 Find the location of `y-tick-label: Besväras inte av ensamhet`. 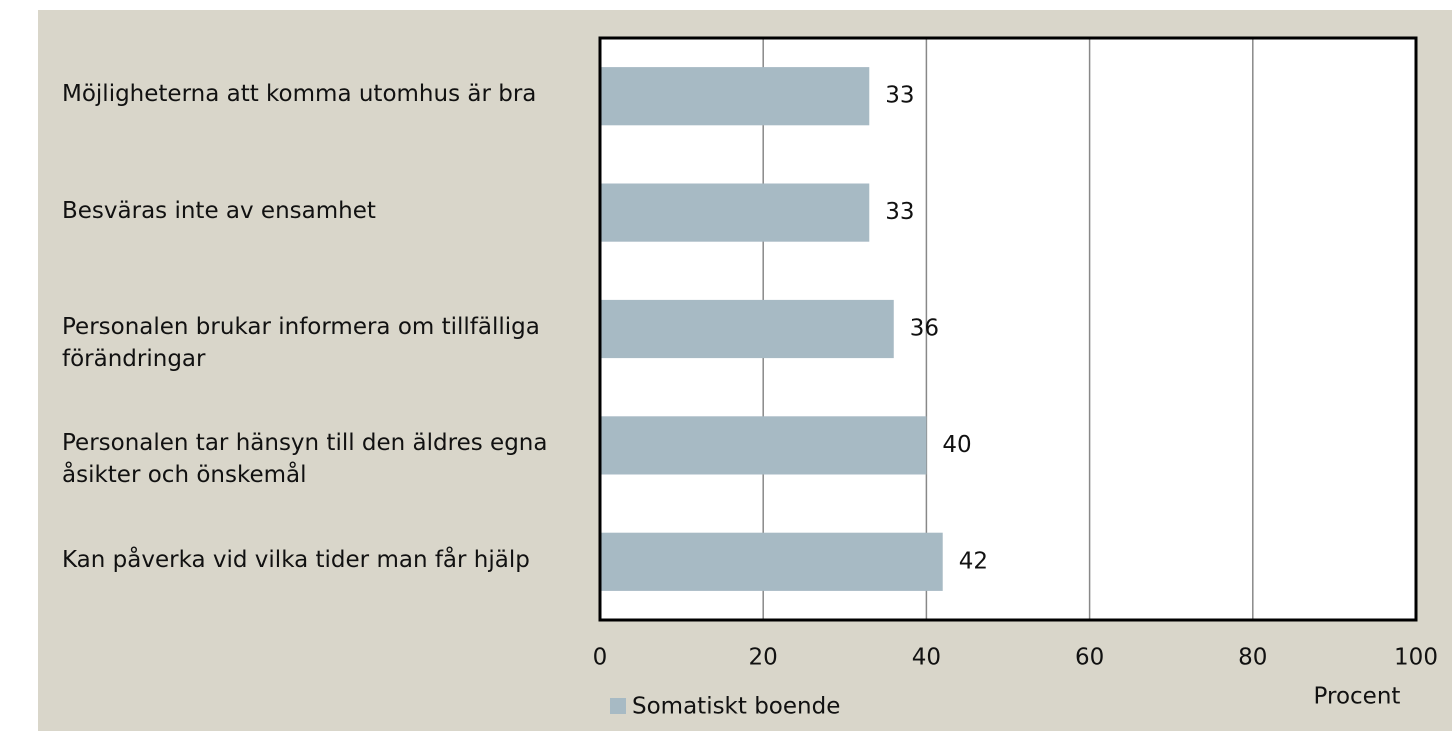

y-tick-label: Besväras inte av ensamhet is located at coordinates (219, 210).